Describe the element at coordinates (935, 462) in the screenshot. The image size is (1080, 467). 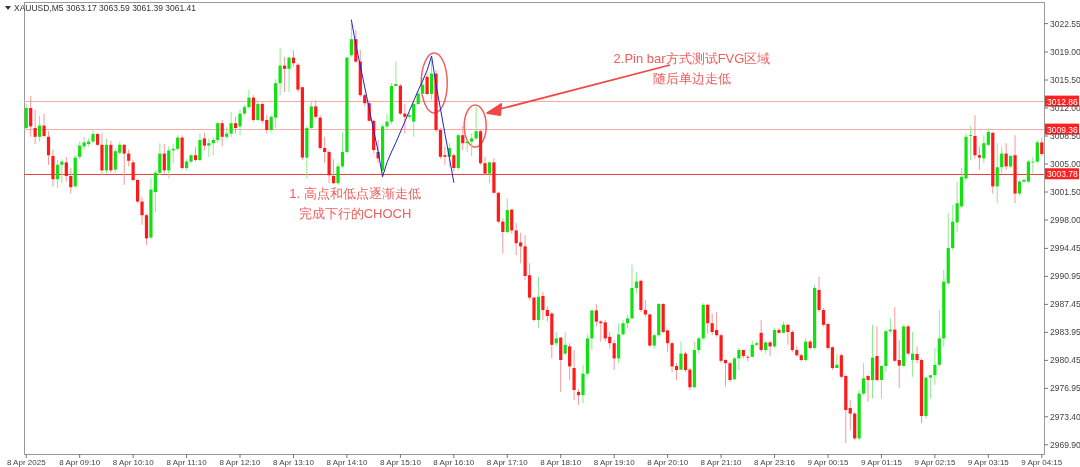
I see `x-tick-label: 9 Apr 02:15` at that location.